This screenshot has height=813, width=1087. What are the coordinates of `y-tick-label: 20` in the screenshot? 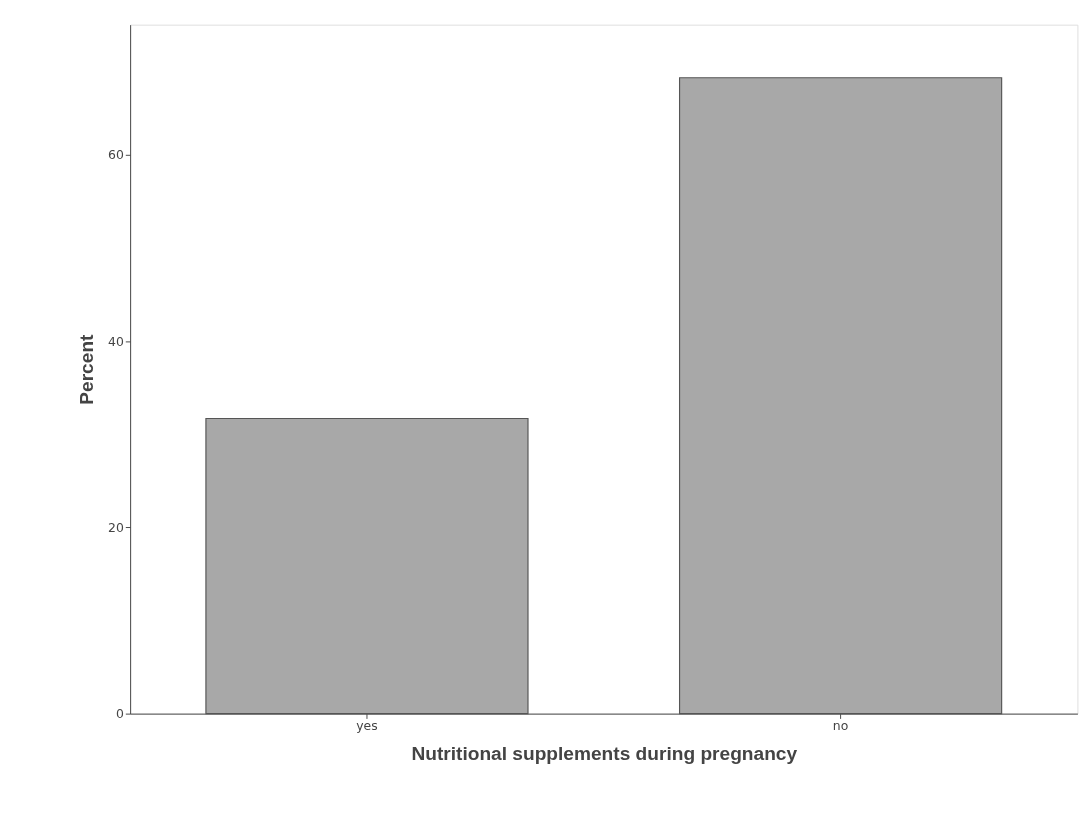 It's located at (116, 527).